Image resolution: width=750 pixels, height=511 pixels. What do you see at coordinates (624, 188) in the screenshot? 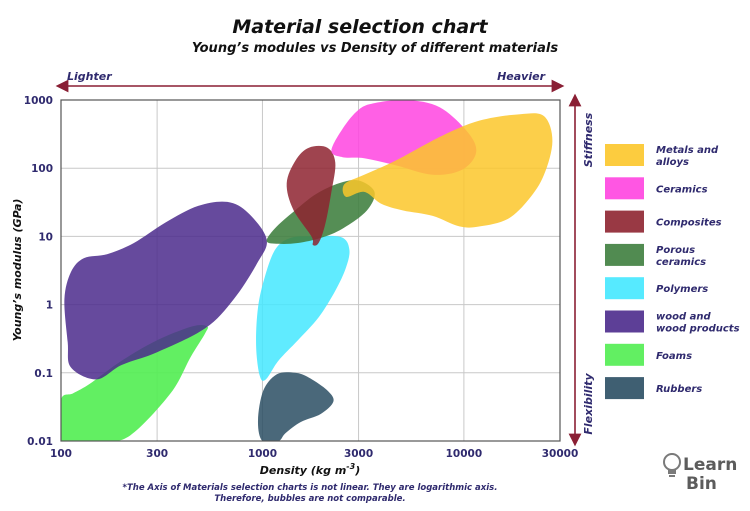
I see `legend-swatch-ceramics` at bounding box center [624, 188].